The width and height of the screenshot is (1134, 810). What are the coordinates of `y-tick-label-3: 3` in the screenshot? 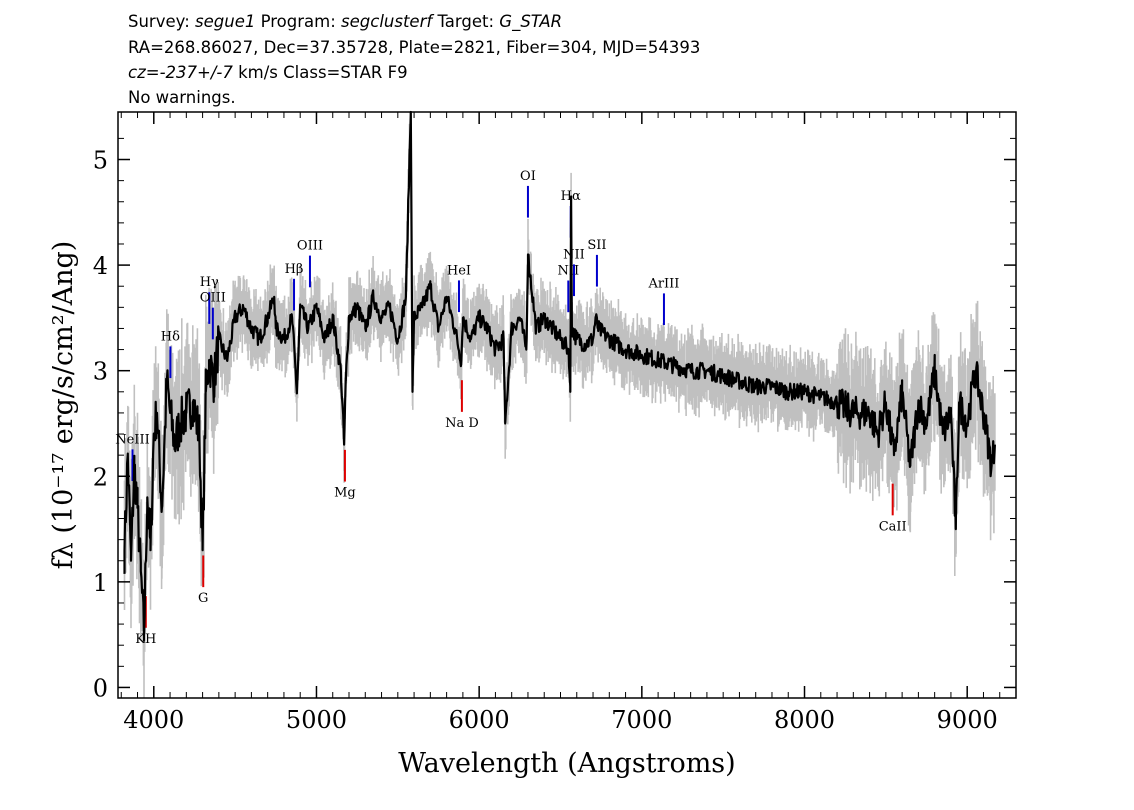 It's located at (100, 372).